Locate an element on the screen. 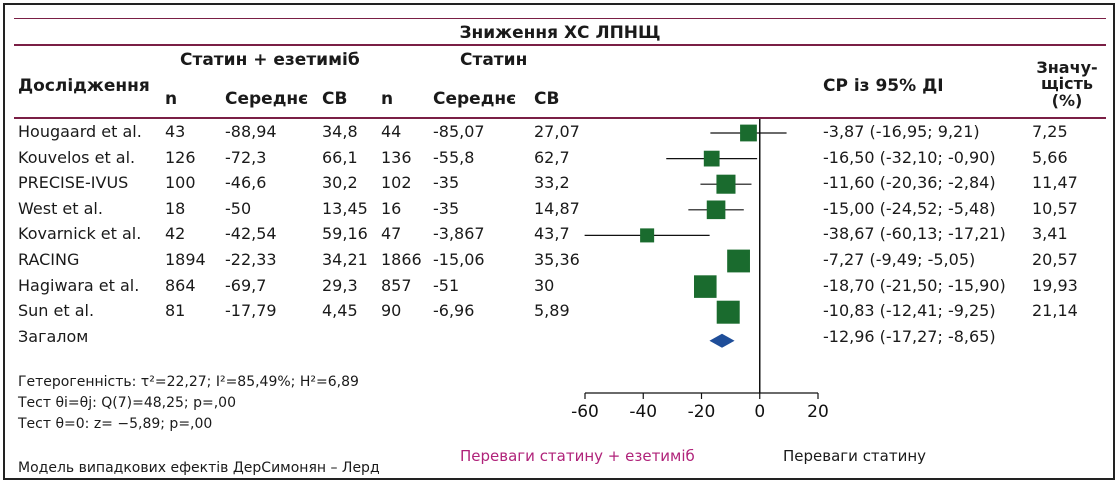 The height and width of the screenshot is (485, 1120). cell-sd1: 59,16 is located at coordinates (345, 234).